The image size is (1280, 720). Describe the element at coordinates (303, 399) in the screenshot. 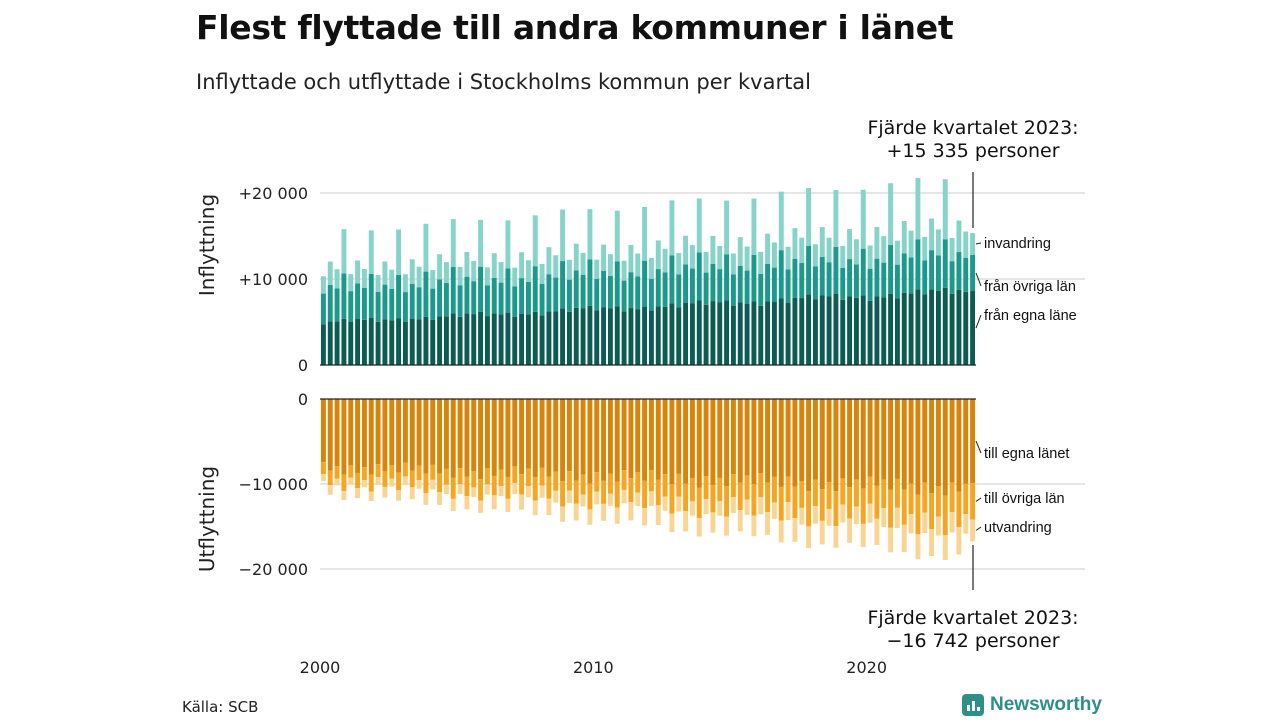

I see `y-tick-label: 0` at that location.